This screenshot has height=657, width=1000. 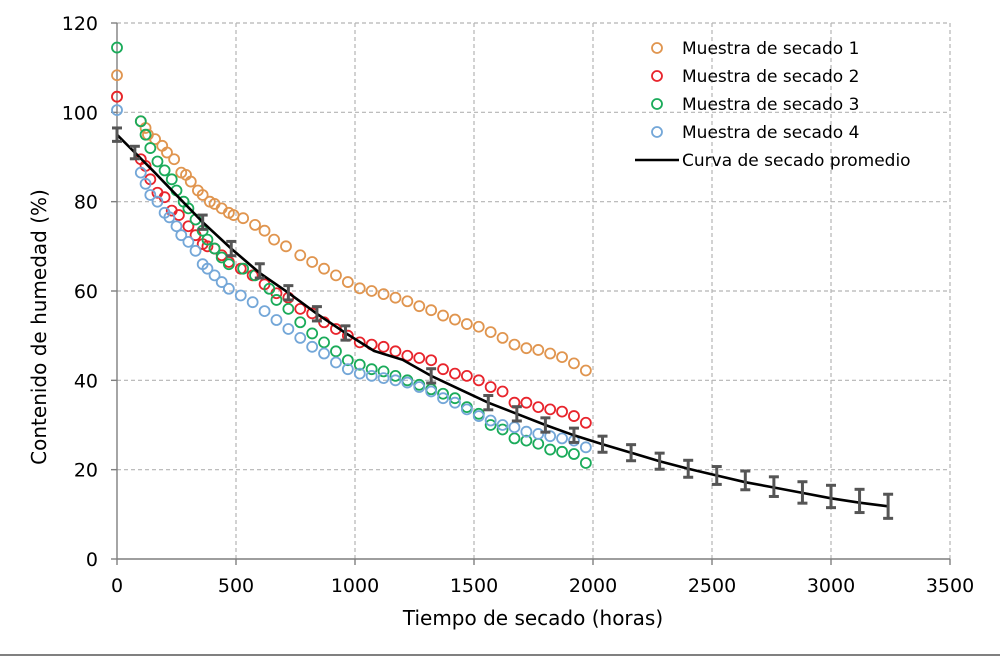 I want to click on legend-label: Muestra de secado 2, so click(x=770, y=77).